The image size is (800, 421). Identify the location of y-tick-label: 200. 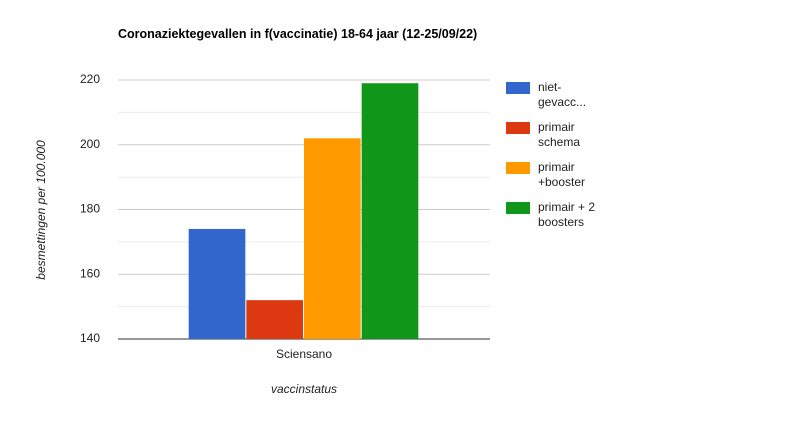
(90, 144).